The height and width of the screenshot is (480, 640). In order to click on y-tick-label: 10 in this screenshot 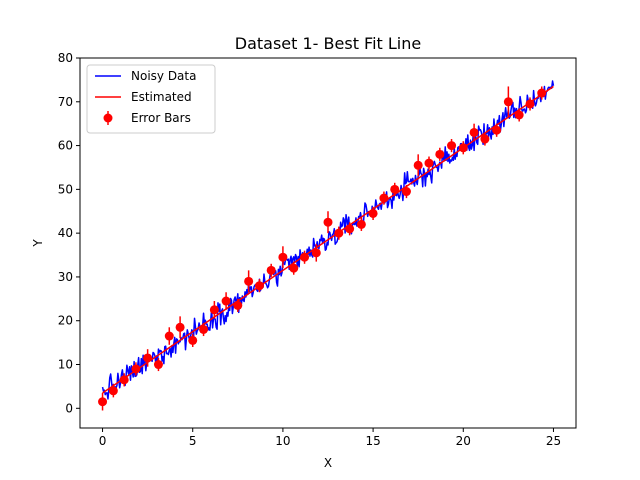, I will do `click(65, 365)`.